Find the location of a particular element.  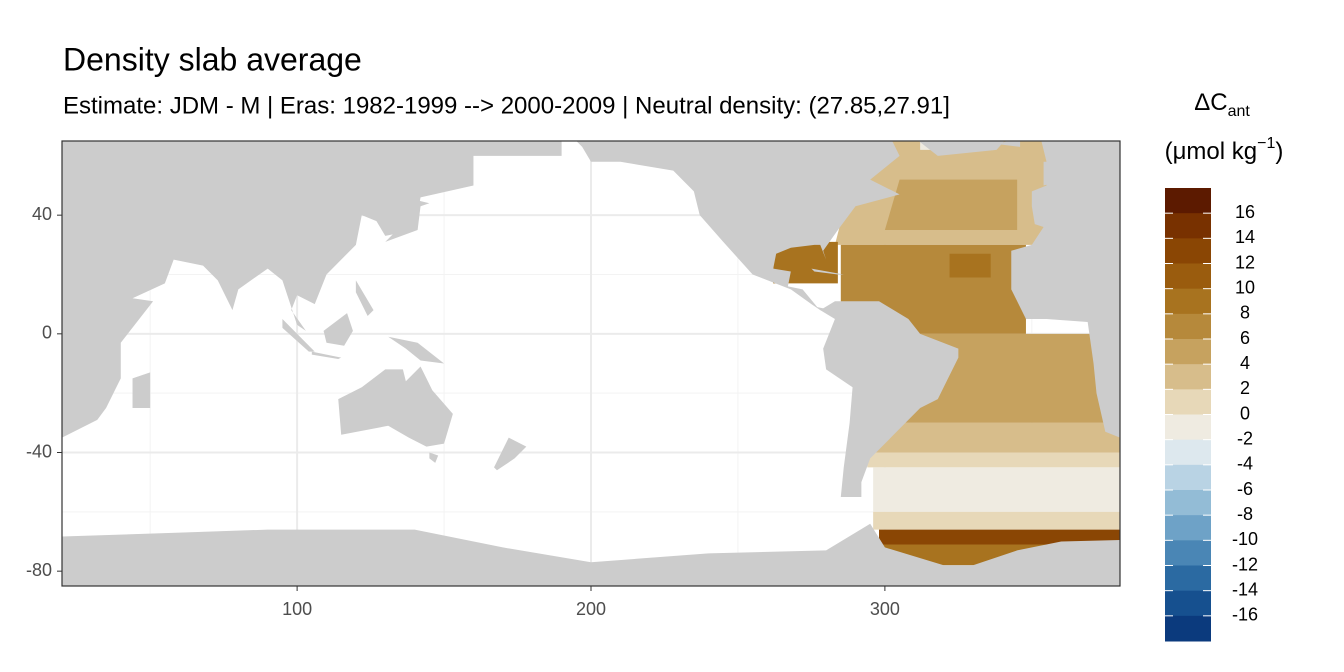

colorbar-tick-label: 4 is located at coordinates (1245, 363).